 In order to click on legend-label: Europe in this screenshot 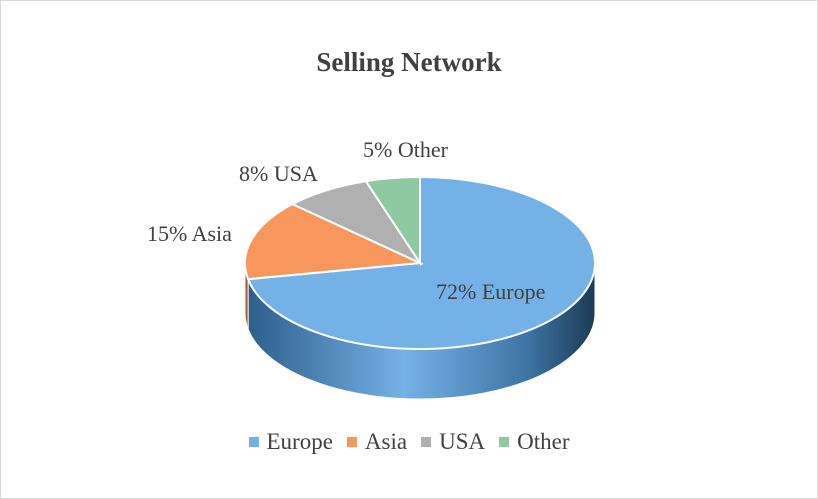, I will do `click(299, 441)`.